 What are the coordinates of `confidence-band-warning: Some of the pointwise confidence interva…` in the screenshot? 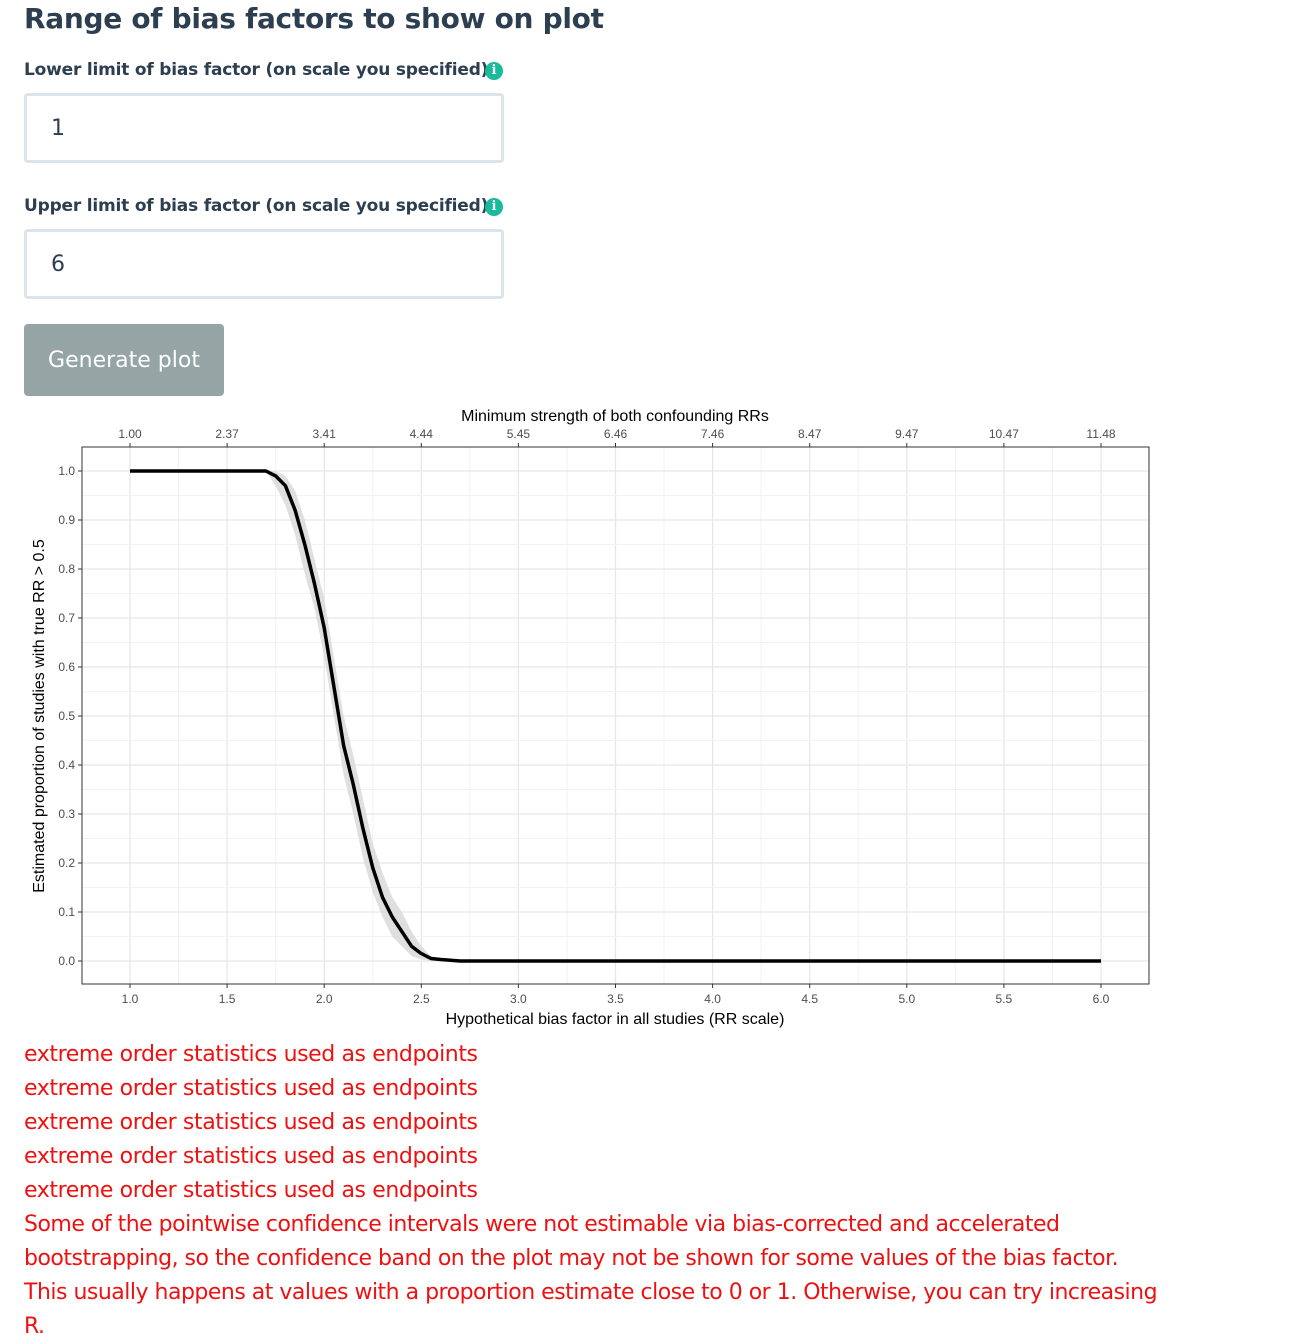 It's located at (591, 1275).